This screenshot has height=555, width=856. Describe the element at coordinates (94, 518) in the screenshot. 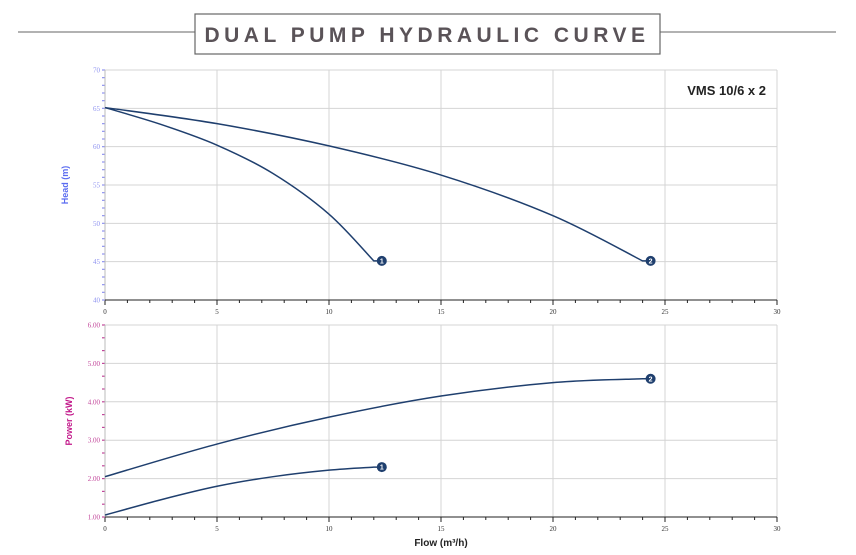

I see `y-tick-label: 1.00` at that location.